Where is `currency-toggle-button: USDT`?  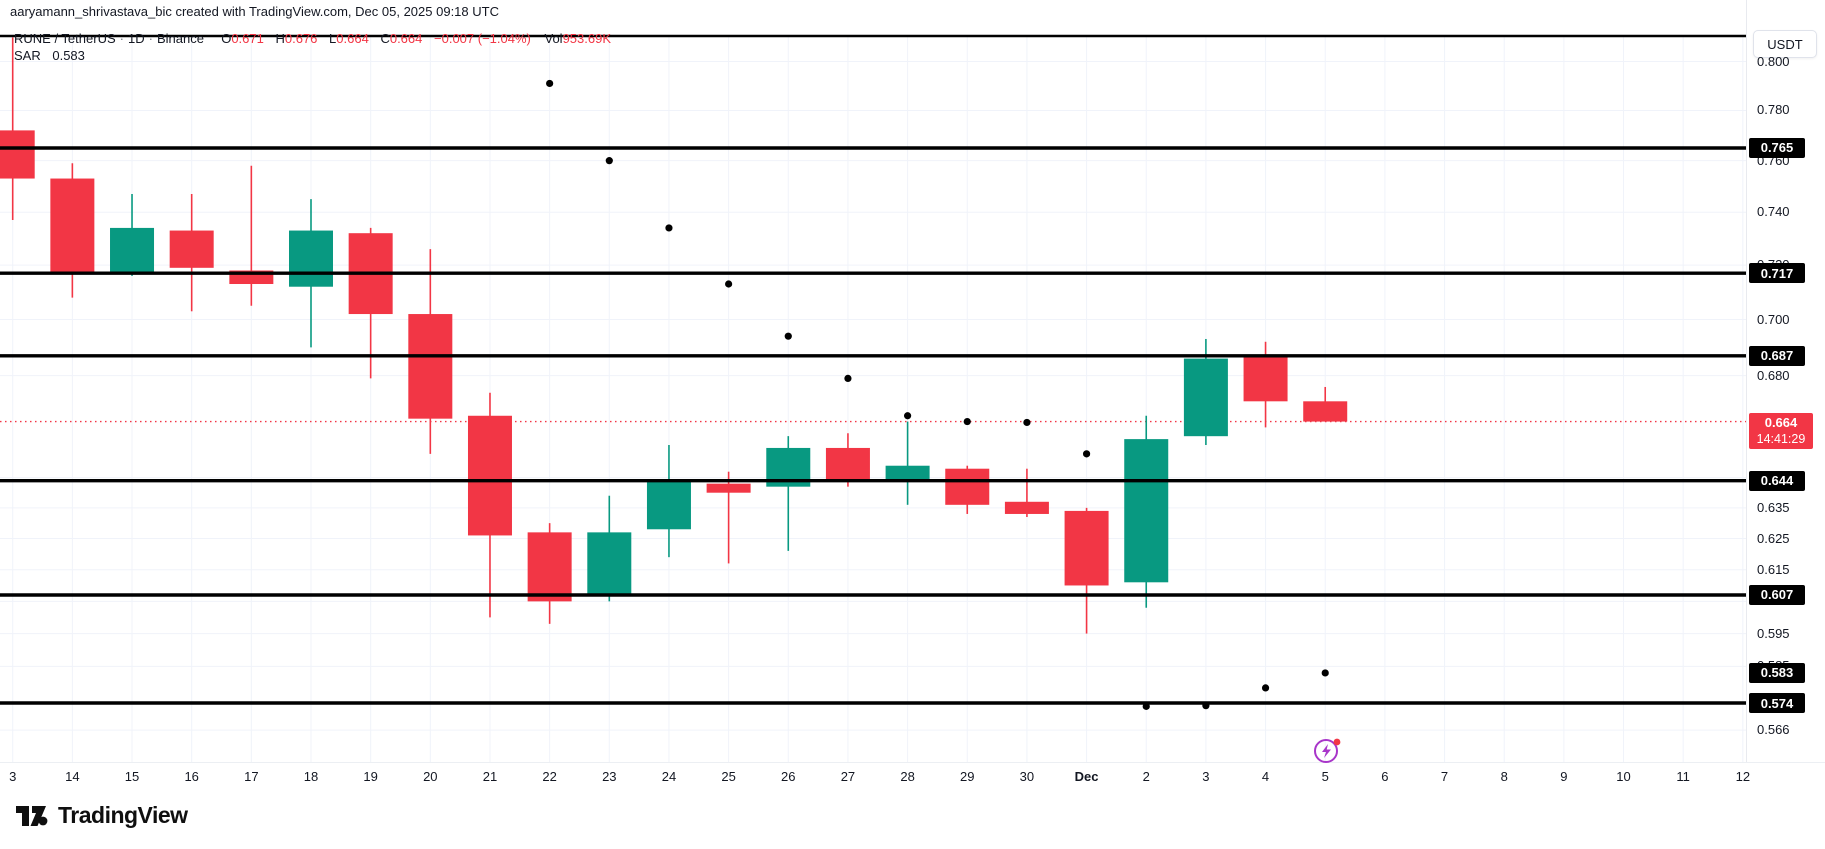
currency-toggle-button: USDT is located at coordinates (1785, 44).